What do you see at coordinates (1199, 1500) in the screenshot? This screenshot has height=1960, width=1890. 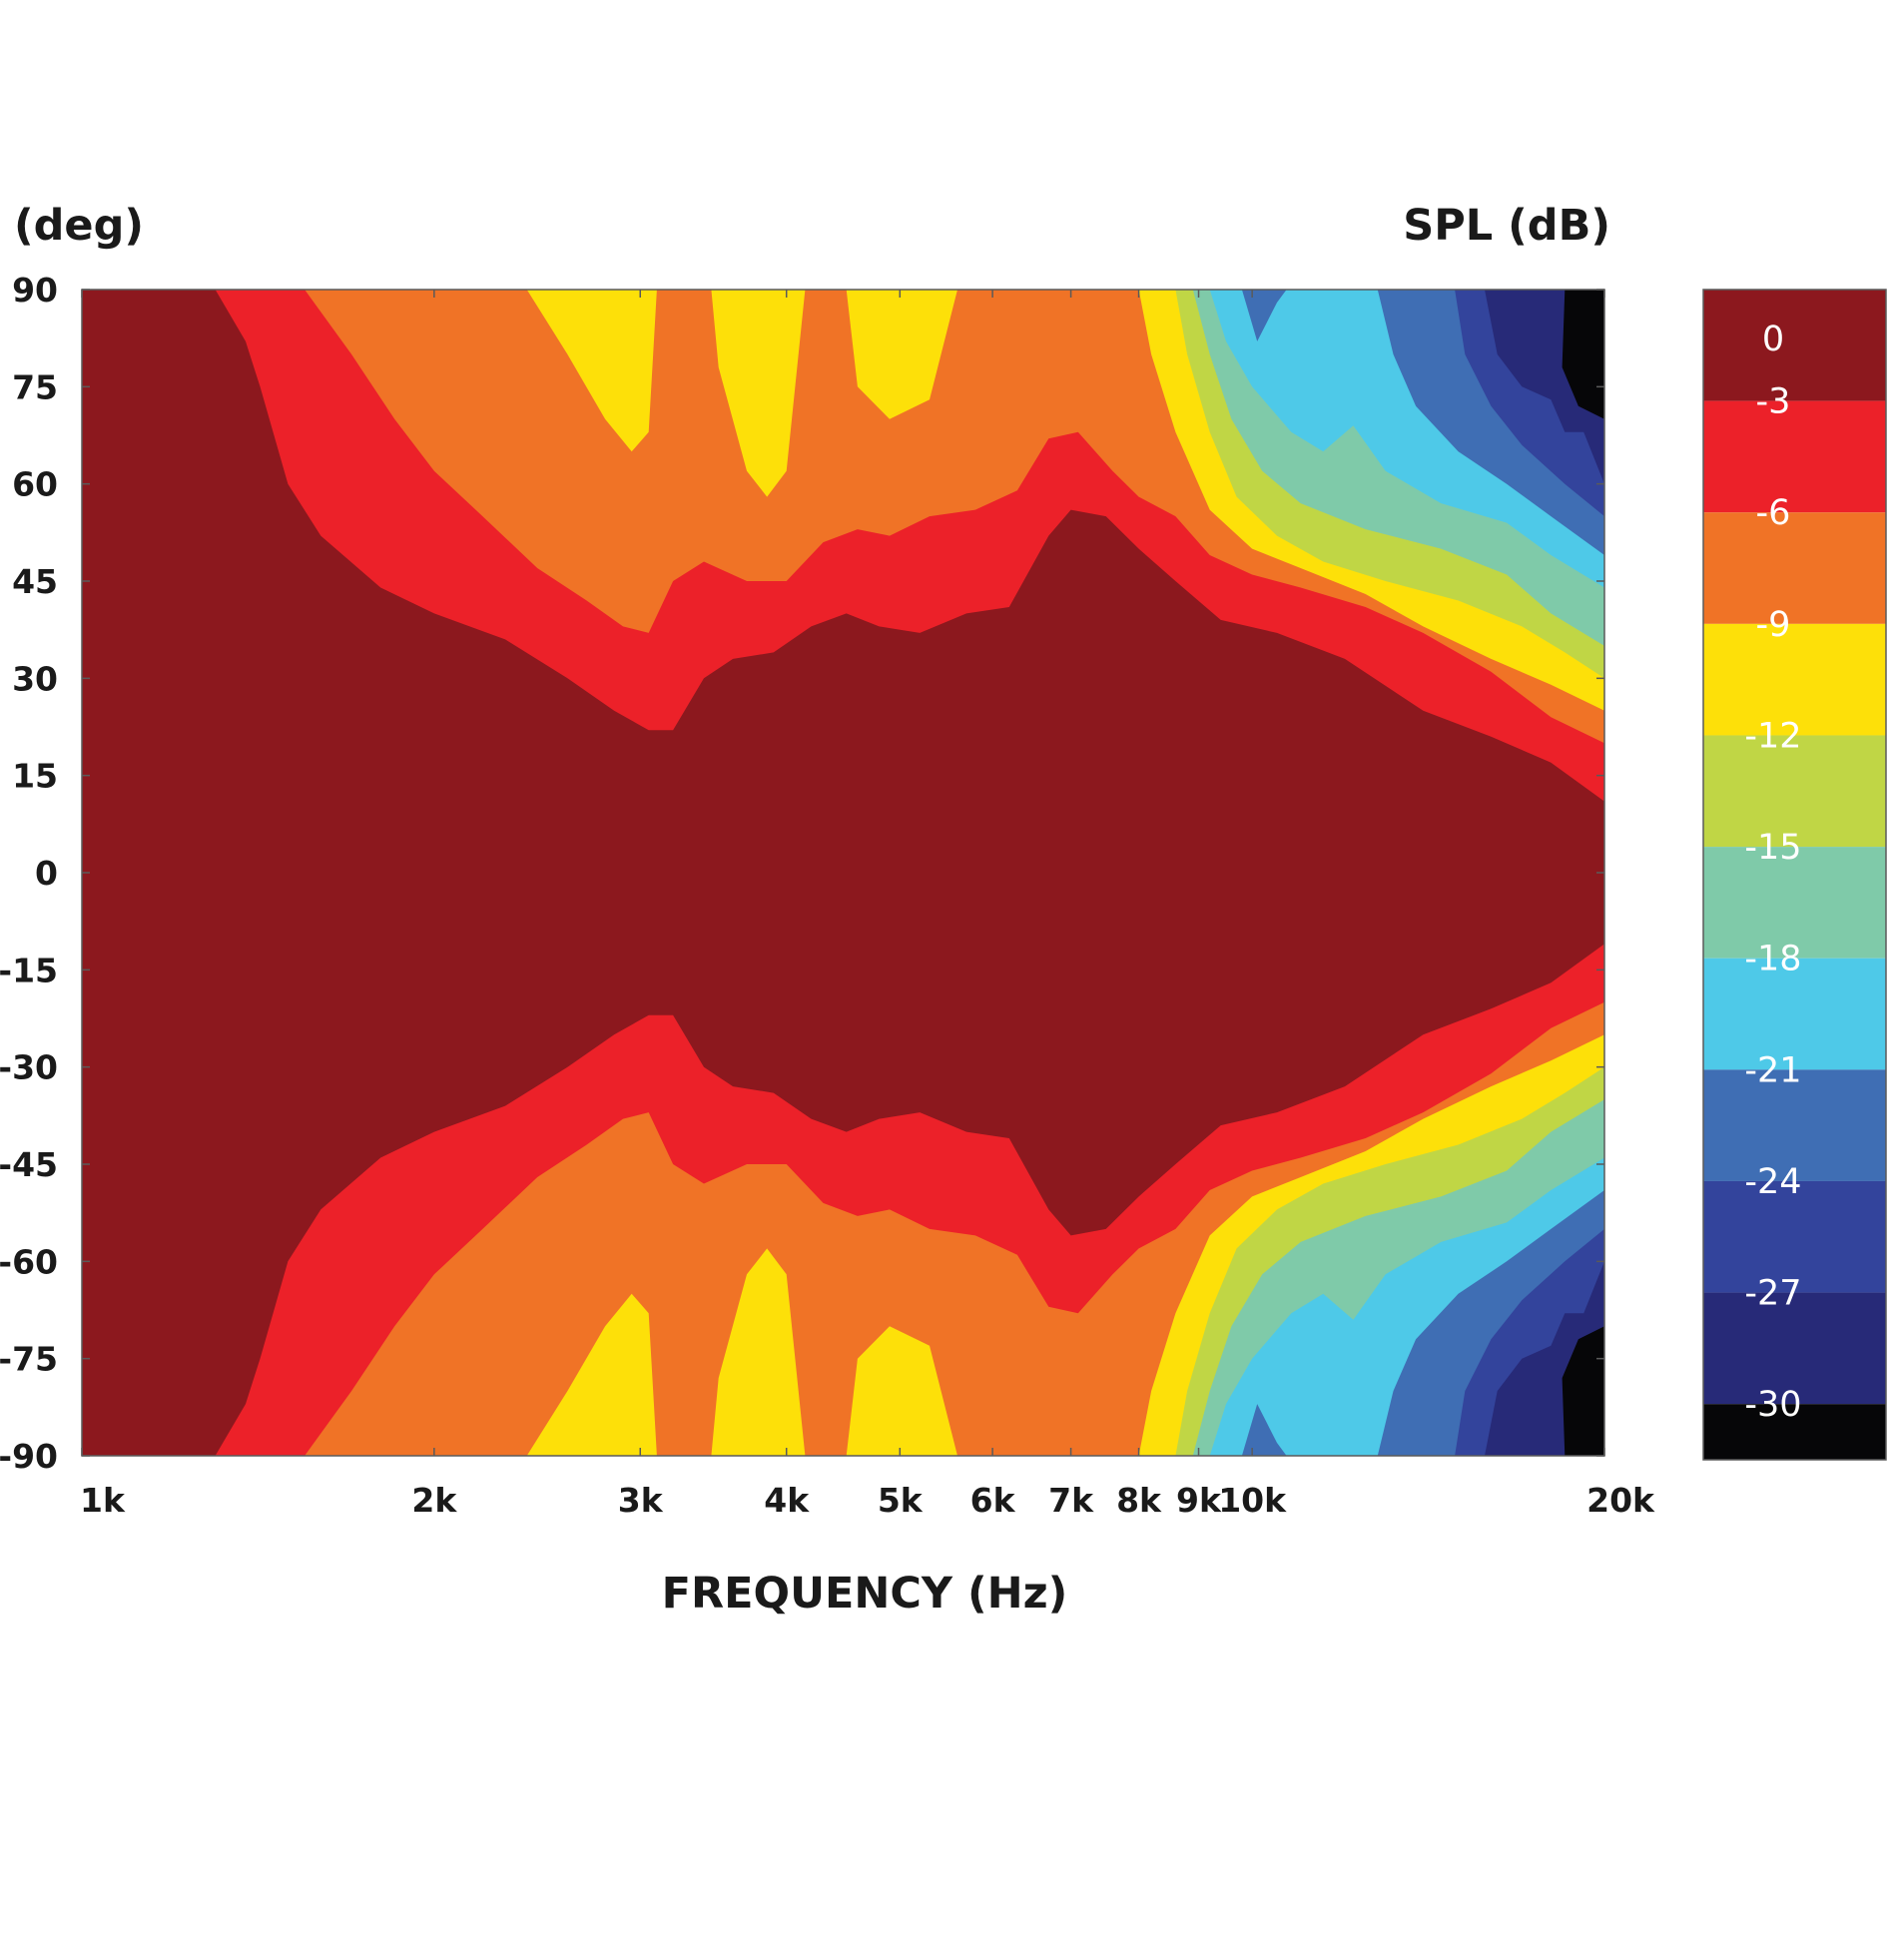 I see `x-tick-label: 9k` at bounding box center [1199, 1500].